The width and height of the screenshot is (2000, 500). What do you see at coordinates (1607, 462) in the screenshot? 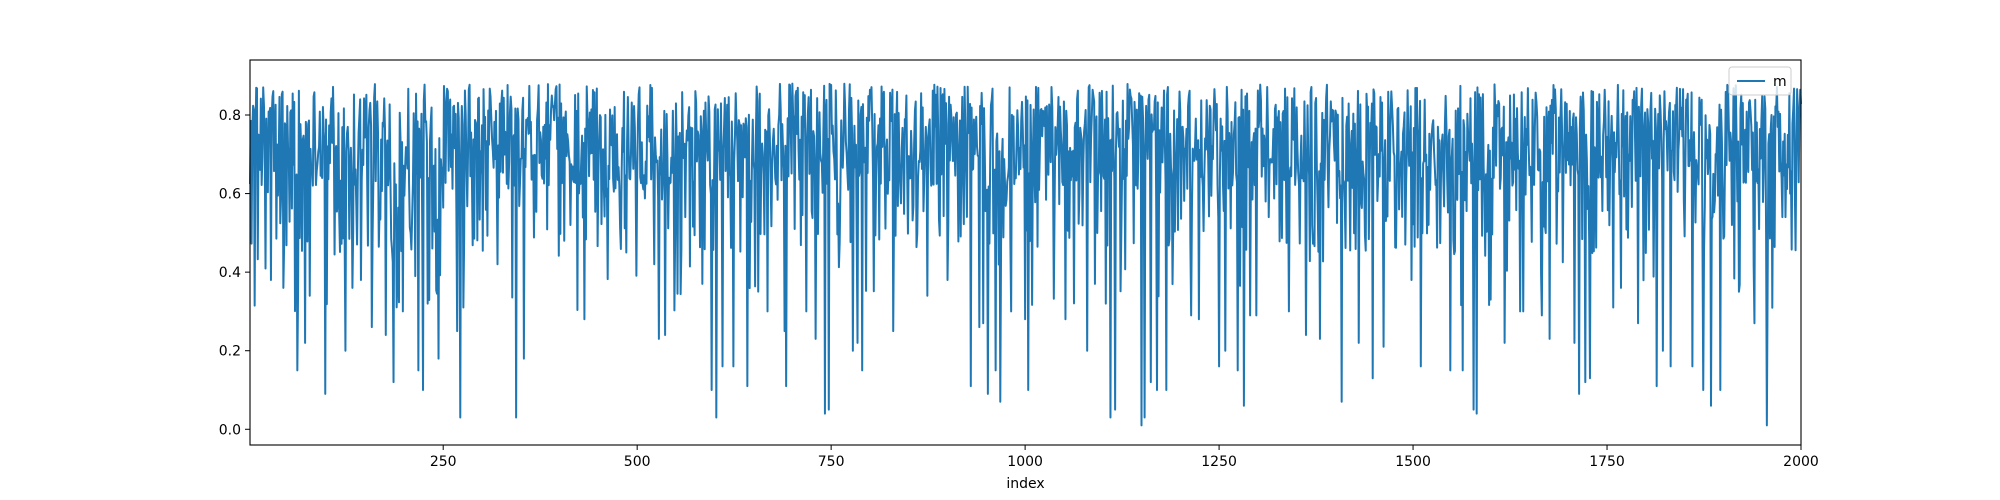
I see `x-tick-label: 1750` at bounding box center [1607, 462].